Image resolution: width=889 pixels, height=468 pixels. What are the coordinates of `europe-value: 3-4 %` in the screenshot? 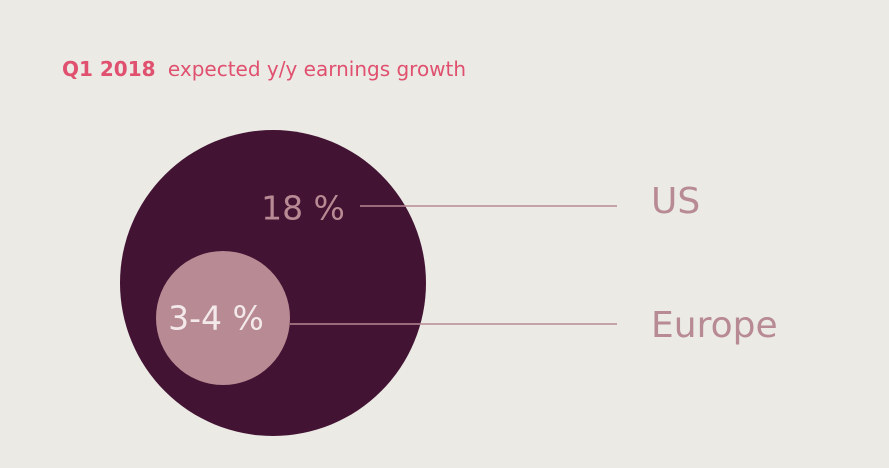 It's located at (216, 318).